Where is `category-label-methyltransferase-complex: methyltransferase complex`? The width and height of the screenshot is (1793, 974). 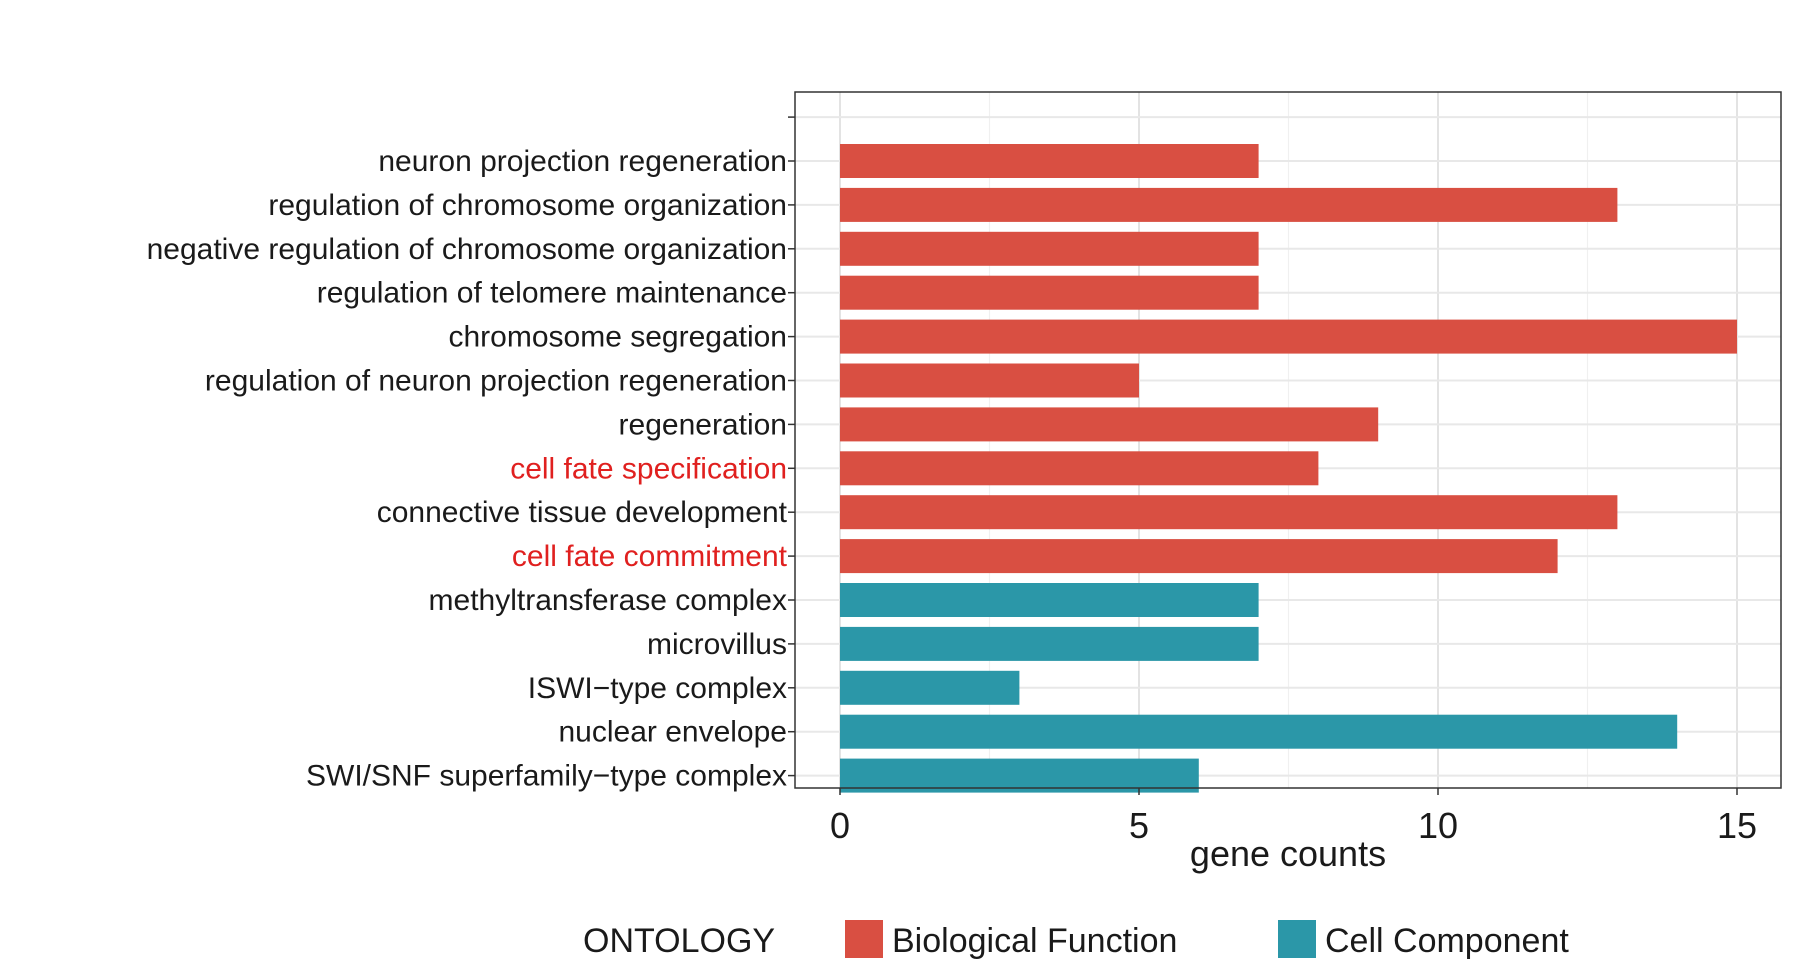 category-label-methyltransferase-complex: methyltransferase complex is located at coordinates (608, 600).